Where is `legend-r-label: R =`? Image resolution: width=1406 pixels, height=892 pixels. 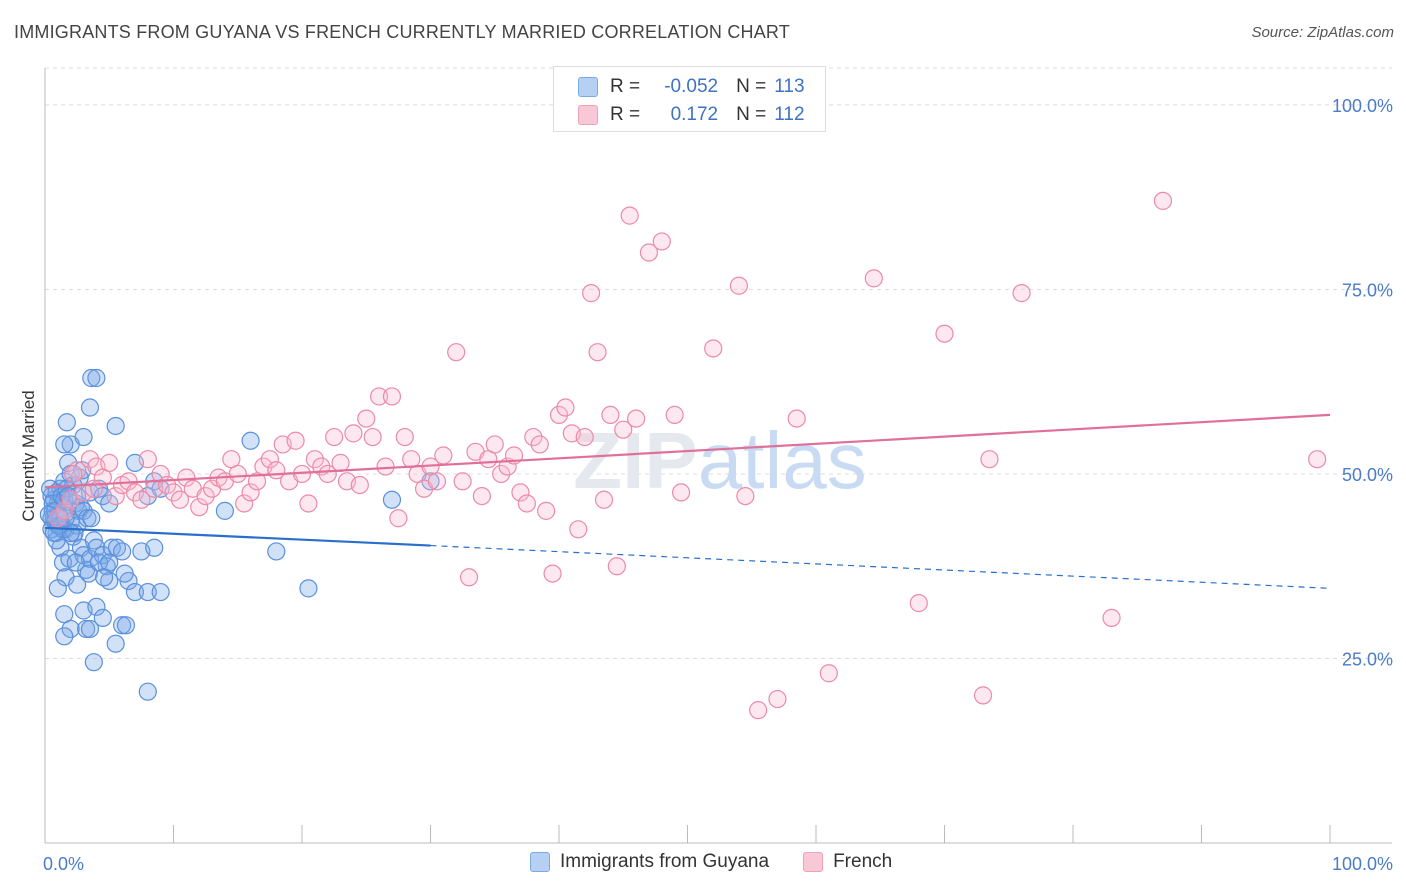
legend-r-label: R = is located at coordinates (625, 114).